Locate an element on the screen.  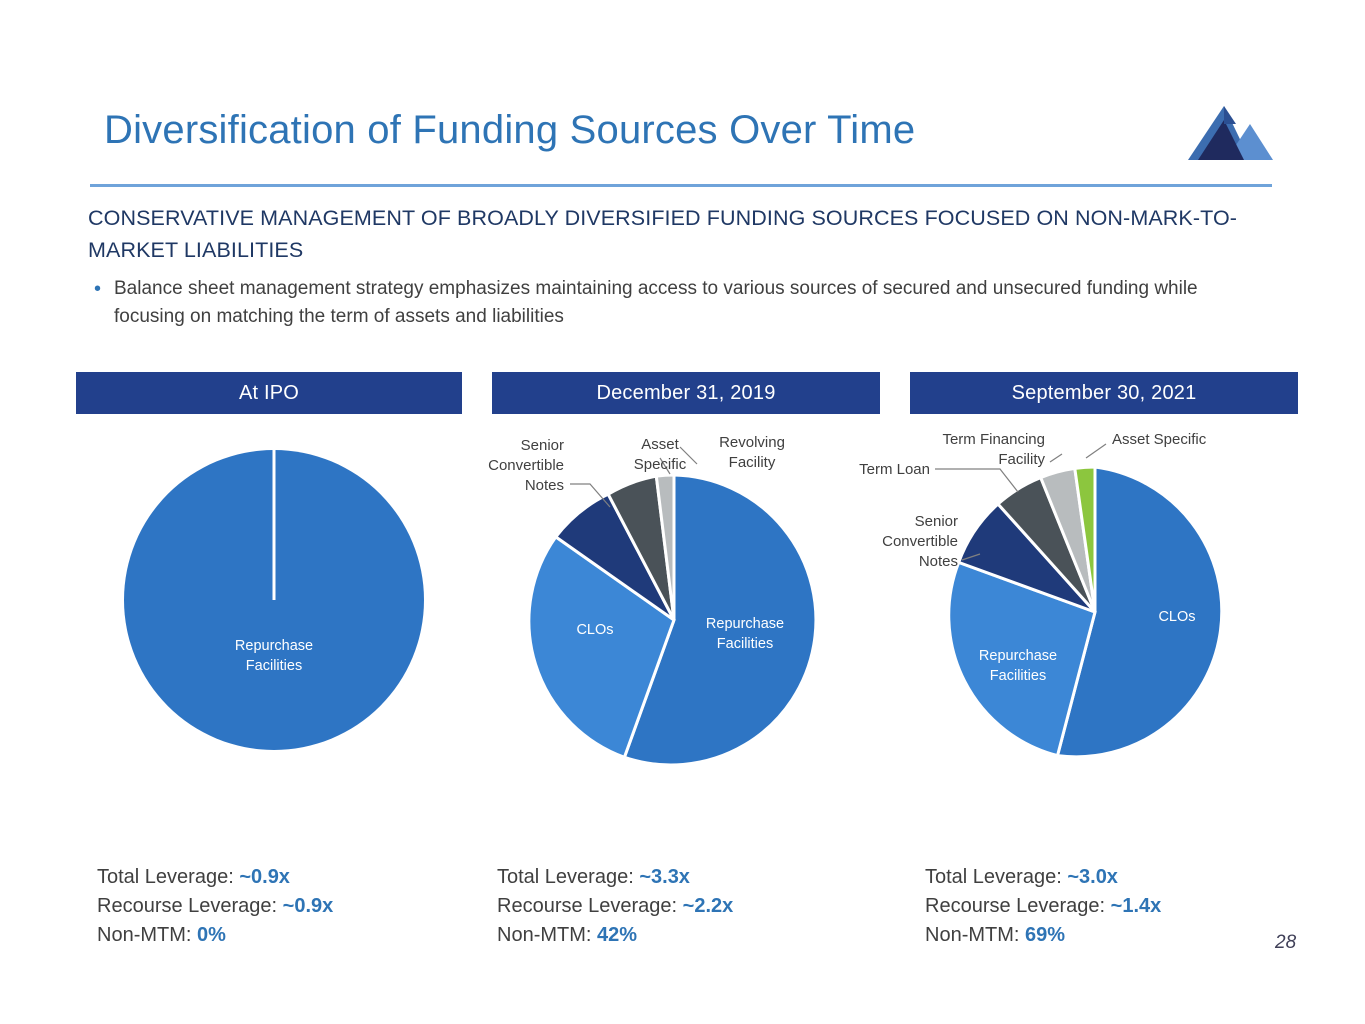
leader-line-term-financing-facility is located at coordinates (1056, 458).